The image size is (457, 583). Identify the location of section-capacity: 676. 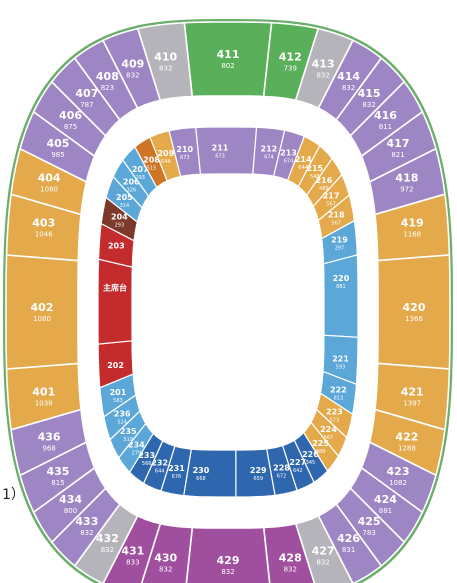
(177, 477).